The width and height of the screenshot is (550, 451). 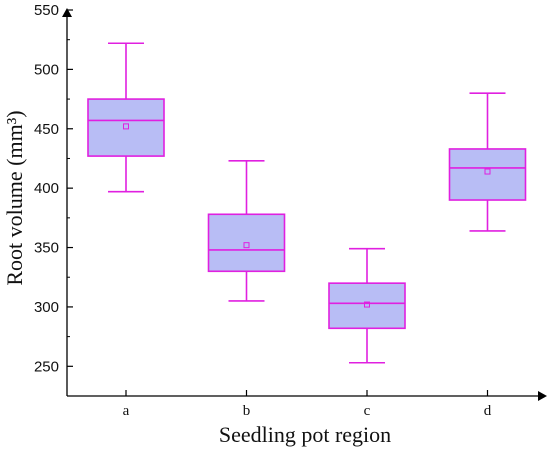 I want to click on box-d, so click(x=487, y=162).